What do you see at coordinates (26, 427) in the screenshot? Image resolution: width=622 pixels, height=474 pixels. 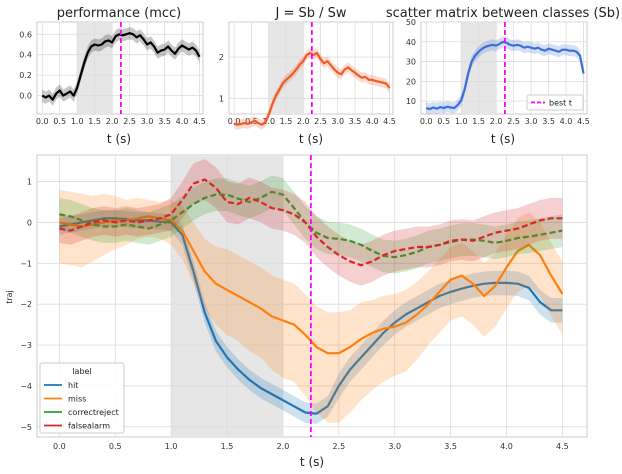 I see `y-tick-label: −5` at bounding box center [26, 427].